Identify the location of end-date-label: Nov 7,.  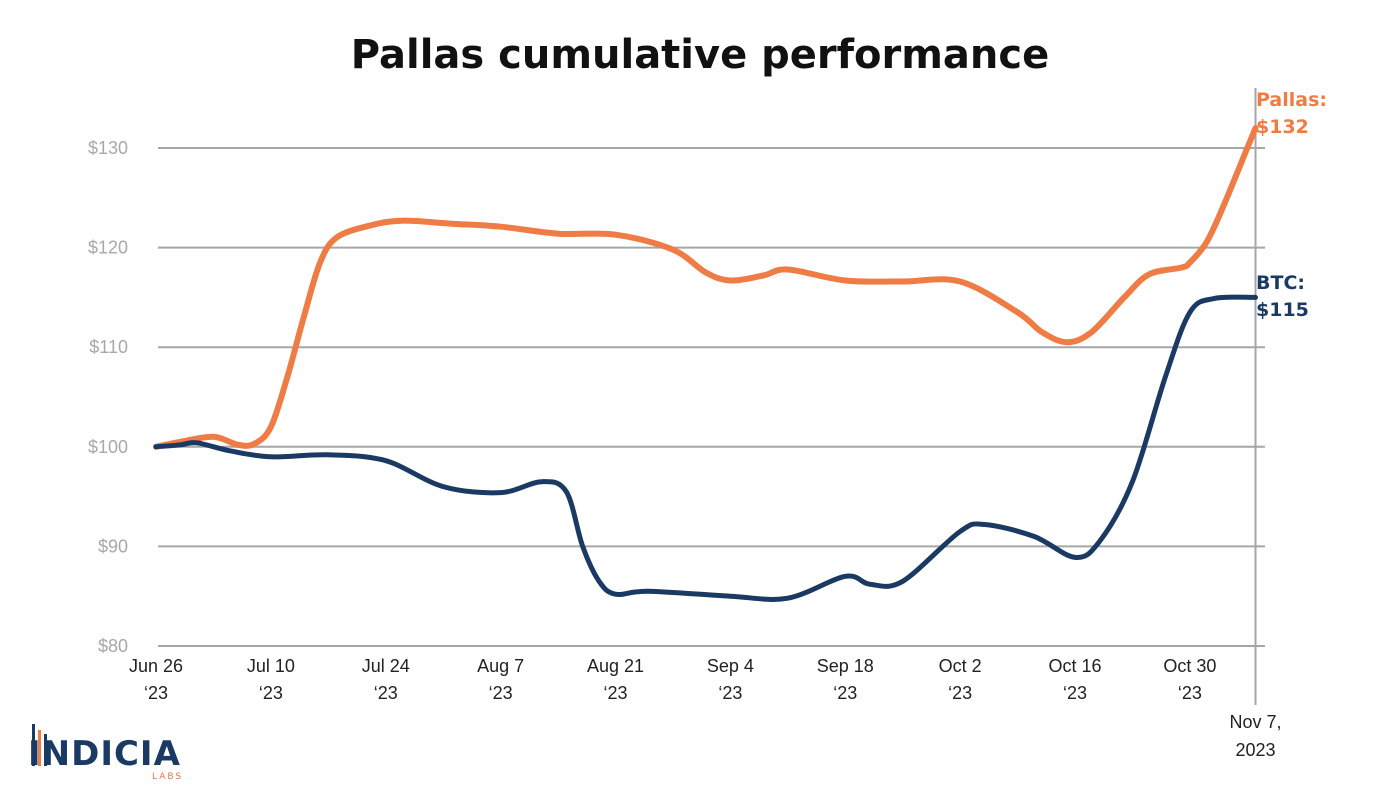
(1256, 722).